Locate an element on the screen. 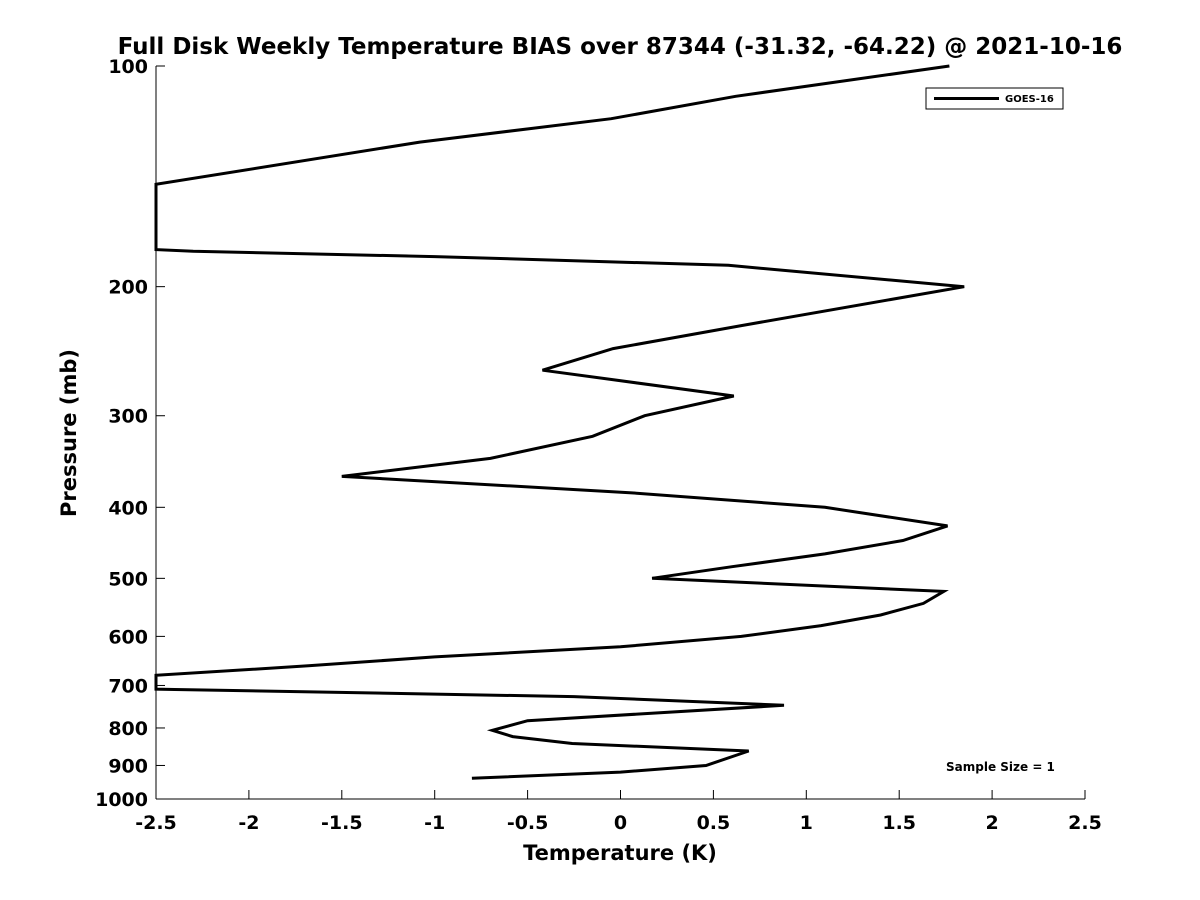 The image size is (1200, 900). x-tick-label: -2.5 is located at coordinates (156, 823).